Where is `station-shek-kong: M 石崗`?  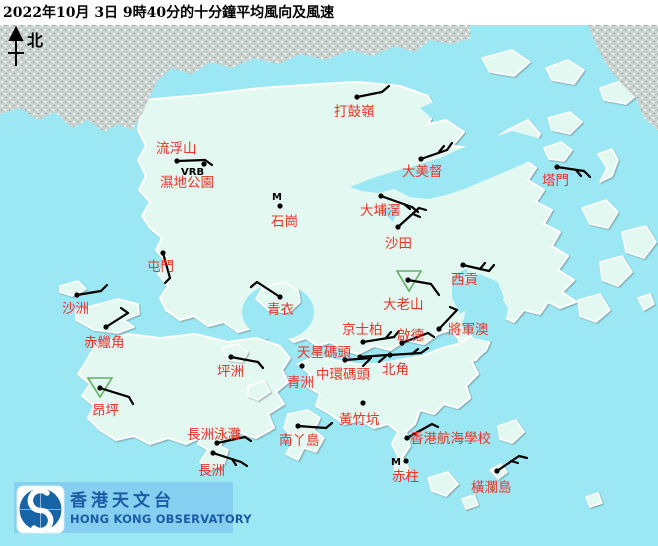 station-shek-kong: M 石崗 is located at coordinates (284, 211).